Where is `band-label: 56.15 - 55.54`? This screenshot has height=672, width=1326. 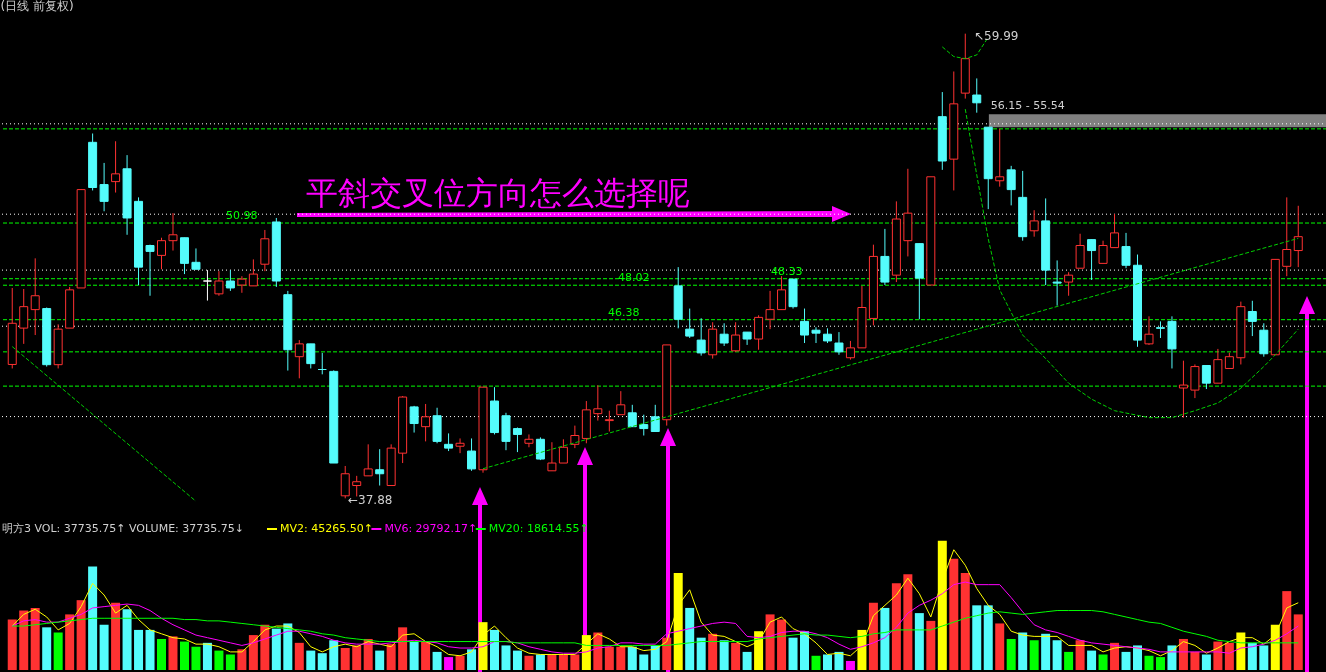 band-label: 56.15 - 55.54 is located at coordinates (1027, 106).